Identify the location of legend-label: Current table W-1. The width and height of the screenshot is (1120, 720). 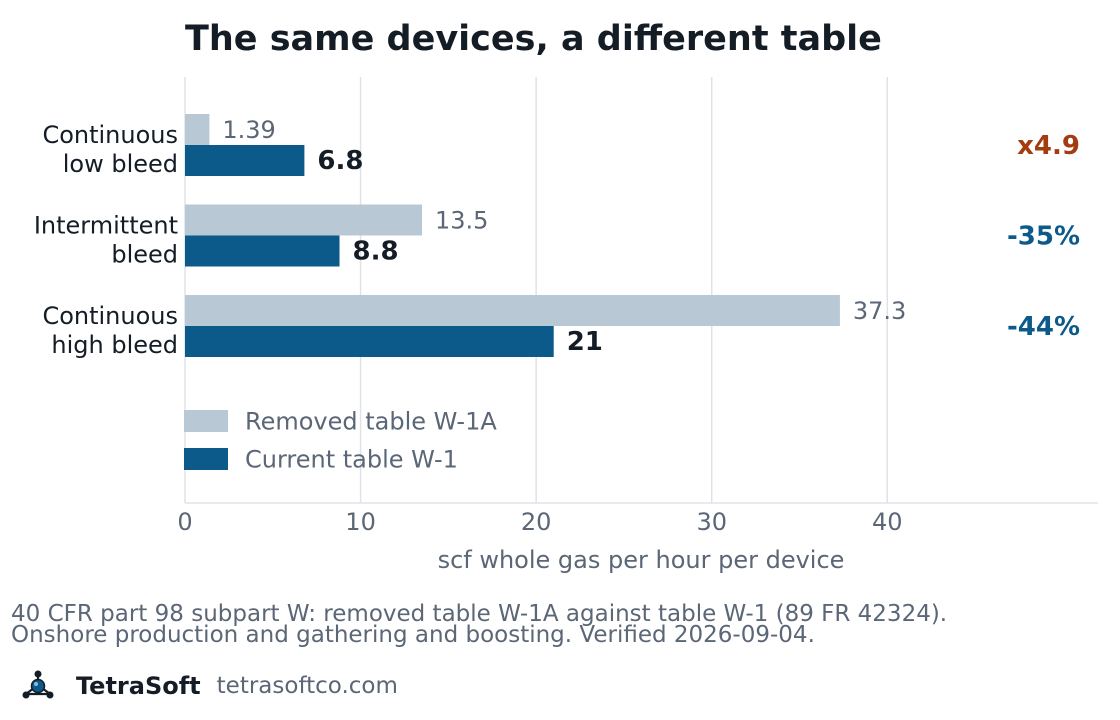
(351, 460).